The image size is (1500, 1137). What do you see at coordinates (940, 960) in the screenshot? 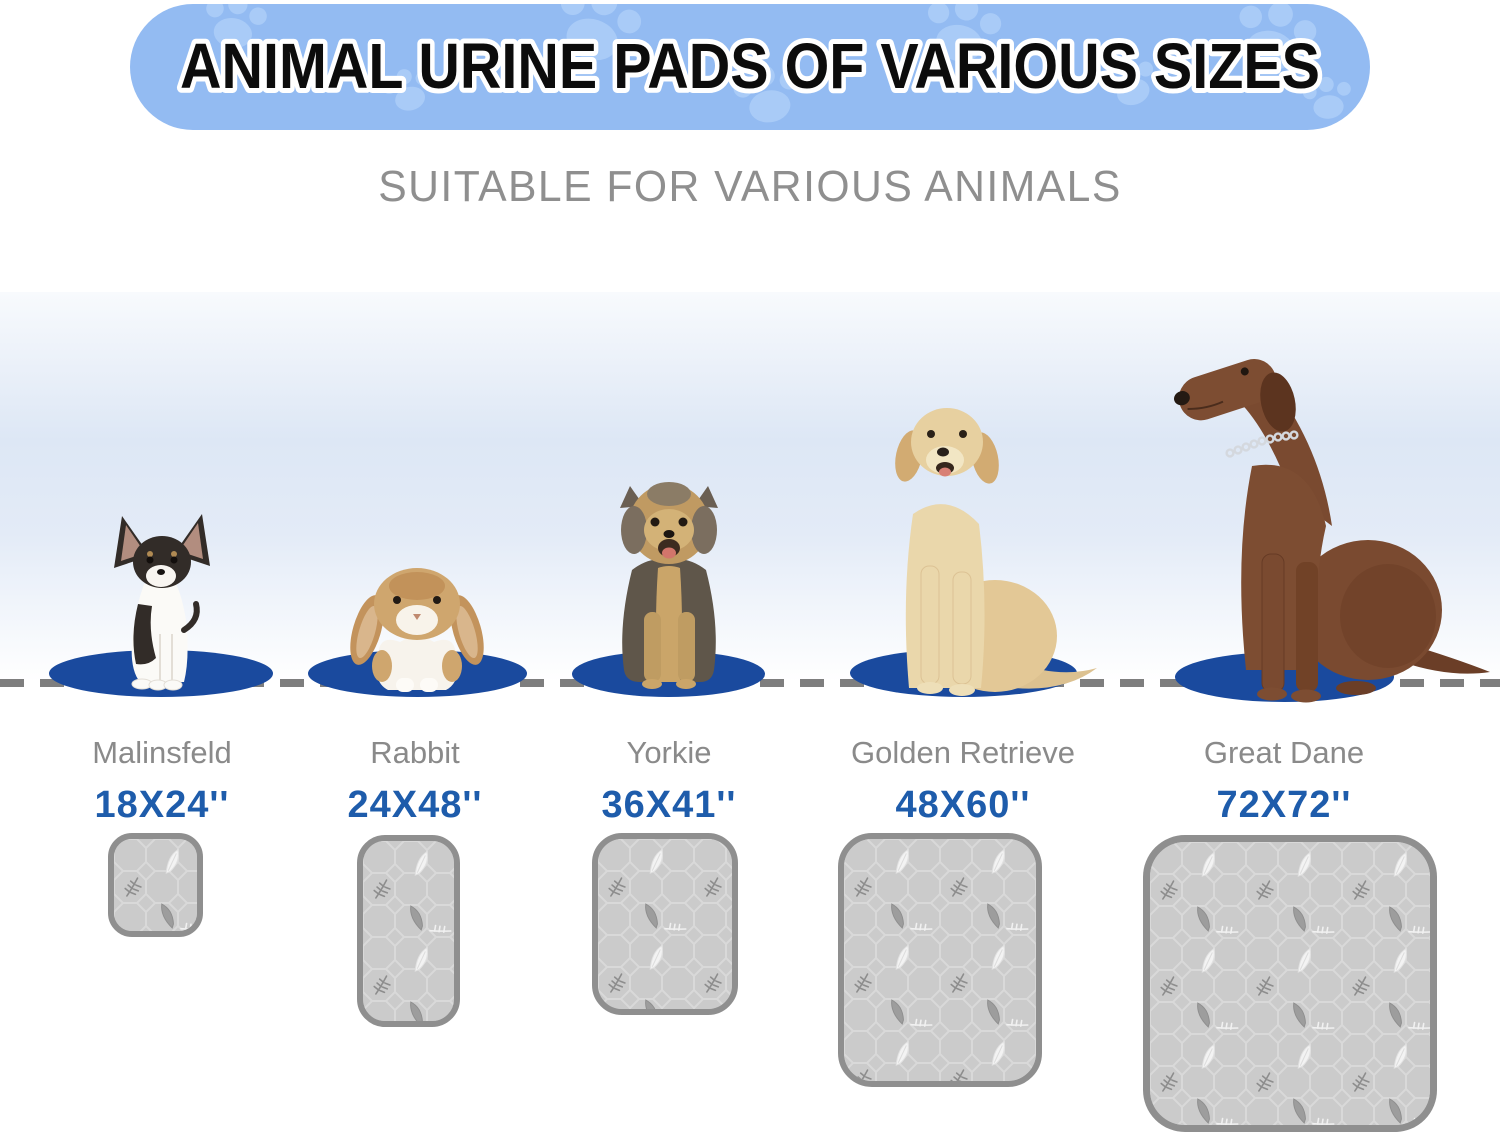
I see `pad-swatch-48x60` at bounding box center [940, 960].